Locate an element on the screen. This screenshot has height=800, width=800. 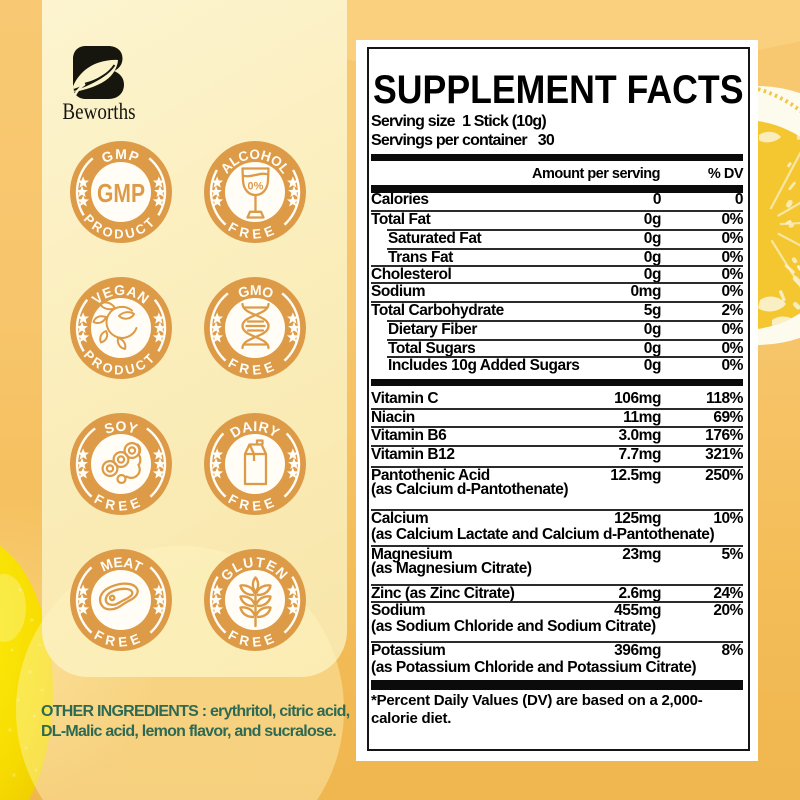
svg-text: 0% is located at coordinates (255, 186).